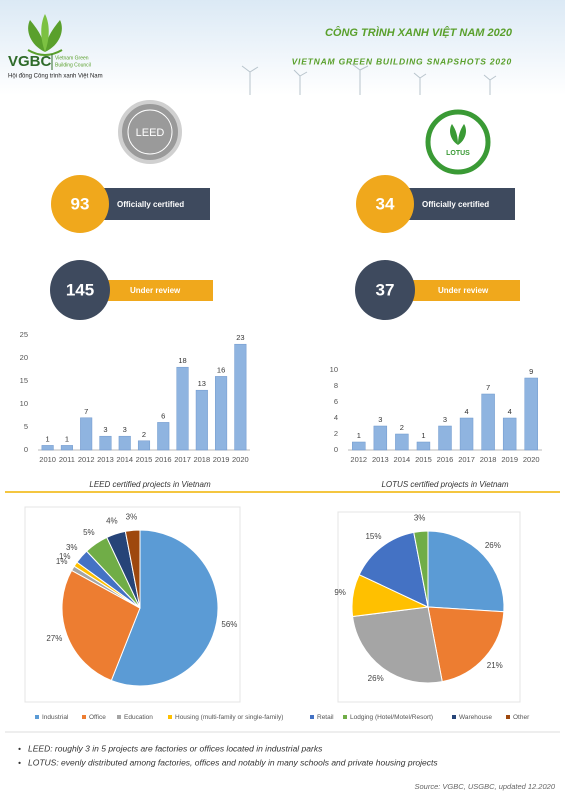 The height and width of the screenshot is (800, 565). What do you see at coordinates (373, 536) in the screenshot?
I see `slice-label: 15%` at bounding box center [373, 536].